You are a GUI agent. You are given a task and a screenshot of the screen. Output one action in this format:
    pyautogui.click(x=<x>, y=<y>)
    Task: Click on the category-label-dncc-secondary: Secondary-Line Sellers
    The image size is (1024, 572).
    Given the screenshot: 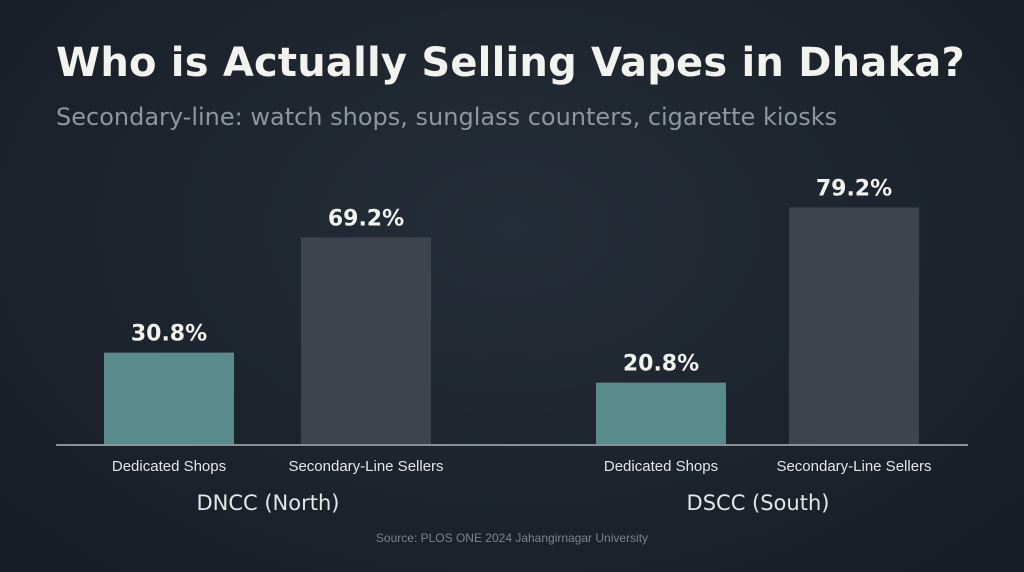 What is the action you would take?
    pyautogui.click(x=365, y=466)
    